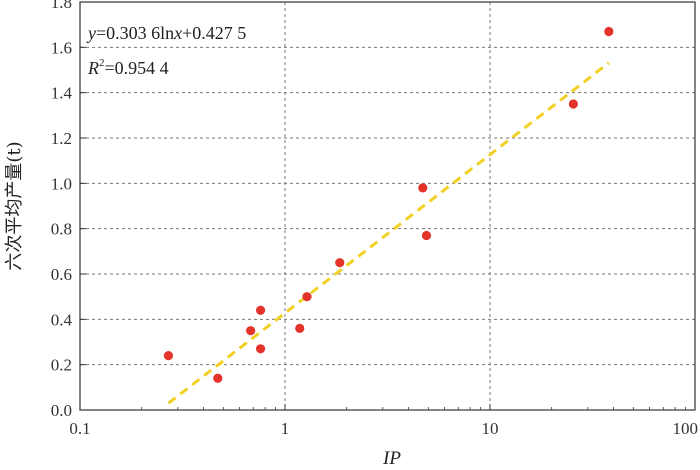 This screenshot has height=470, width=700. Describe the element at coordinates (14, 205) in the screenshot. I see `y-axis-label: 六次平均产量(t)` at that location.